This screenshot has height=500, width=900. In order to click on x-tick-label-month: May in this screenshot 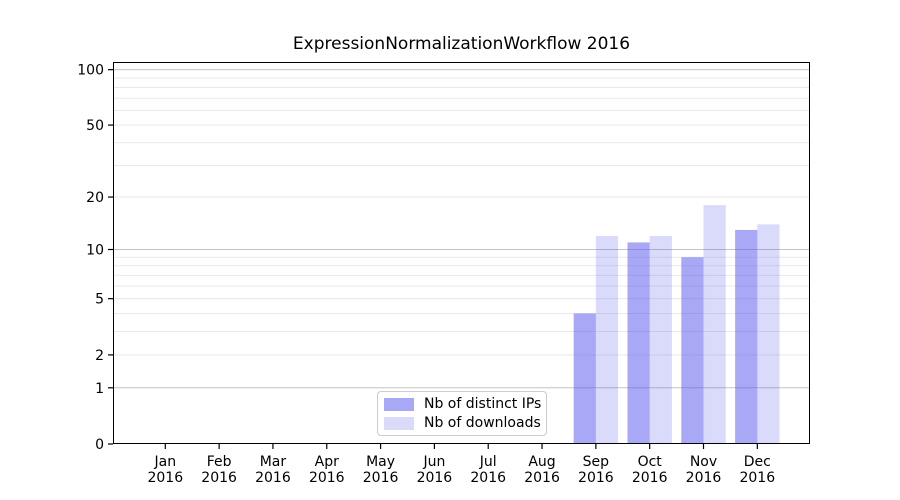, I will do `click(380, 462)`.